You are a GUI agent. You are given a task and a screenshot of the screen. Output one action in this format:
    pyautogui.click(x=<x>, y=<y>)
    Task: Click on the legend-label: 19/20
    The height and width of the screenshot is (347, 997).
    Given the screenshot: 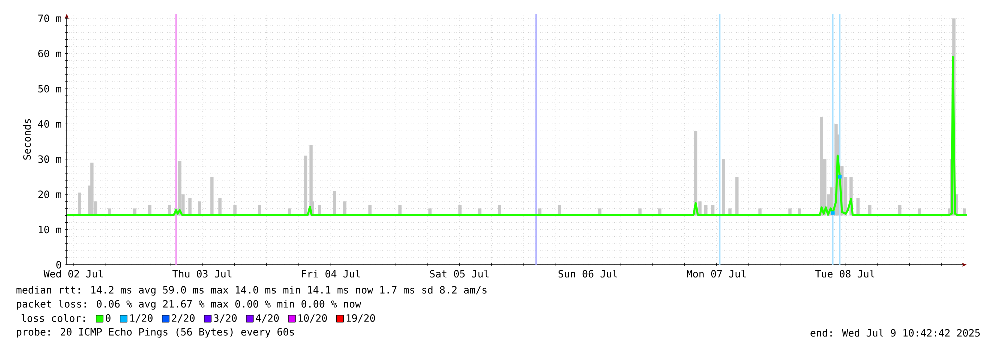 What is the action you would take?
    pyautogui.click(x=361, y=318)
    